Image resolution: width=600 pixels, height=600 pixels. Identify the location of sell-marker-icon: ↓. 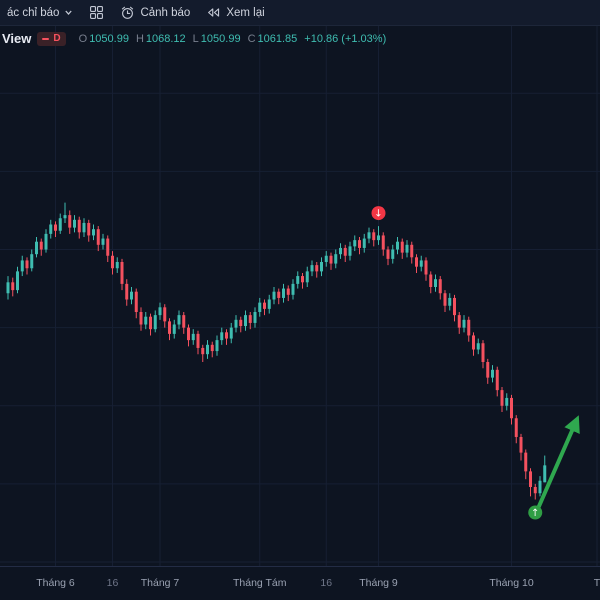
(378, 213).